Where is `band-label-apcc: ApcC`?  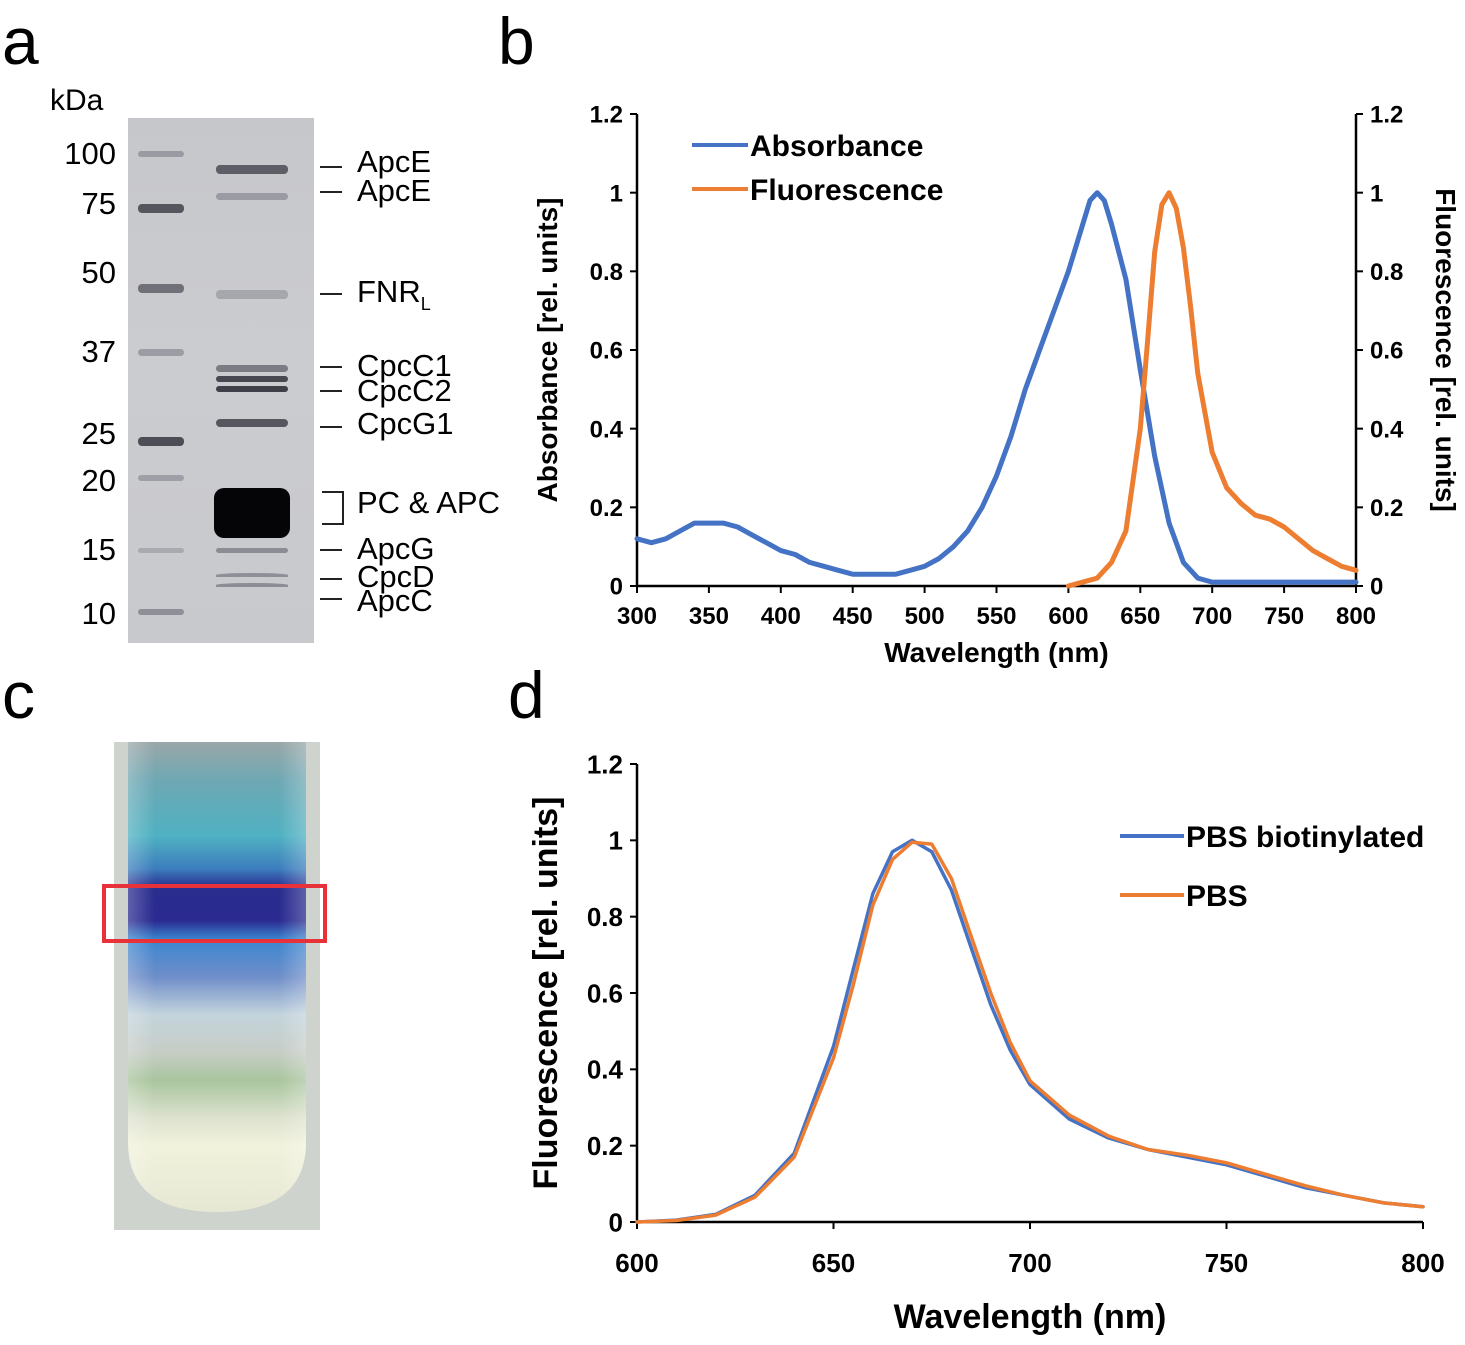 band-label-apcc: ApcC is located at coordinates (395, 600).